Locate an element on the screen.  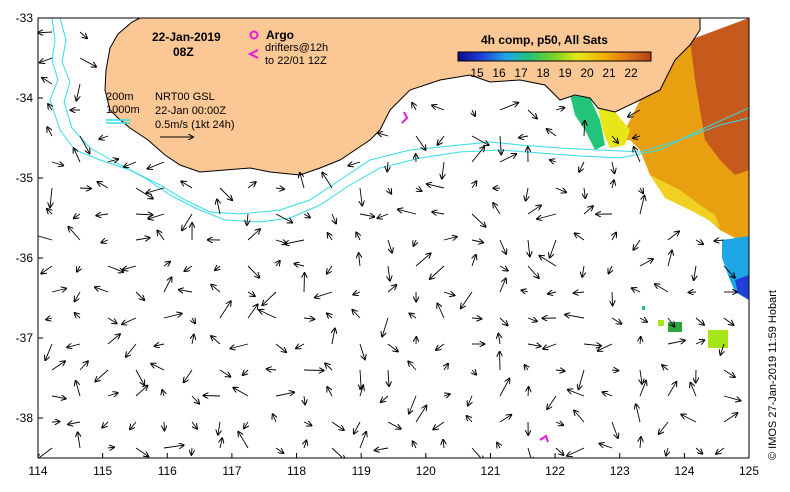
map-time: 08Z is located at coordinates (183, 52).